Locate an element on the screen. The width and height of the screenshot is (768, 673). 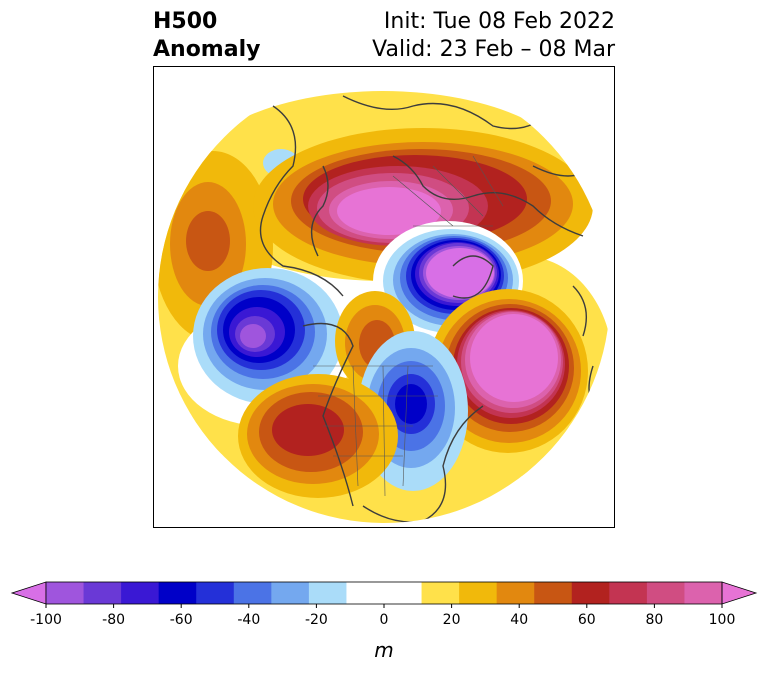
anomaly-pos-alaska is located at coordinates (215, 246).